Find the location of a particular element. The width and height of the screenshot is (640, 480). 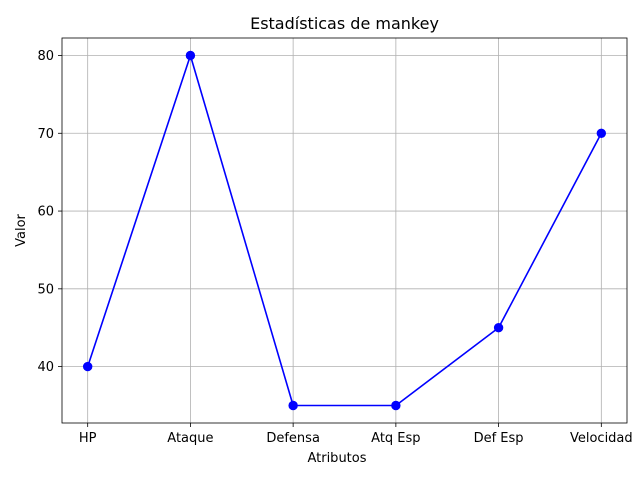

y-tick-label: 40 is located at coordinates (45, 367).